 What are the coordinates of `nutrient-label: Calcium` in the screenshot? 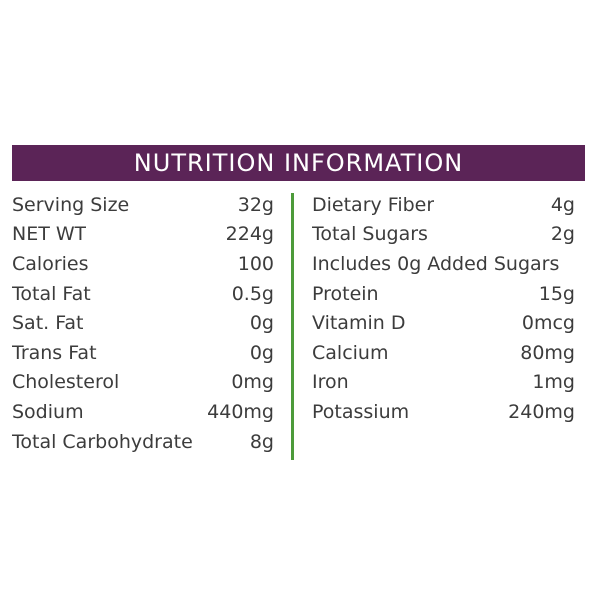 It's located at (350, 352).